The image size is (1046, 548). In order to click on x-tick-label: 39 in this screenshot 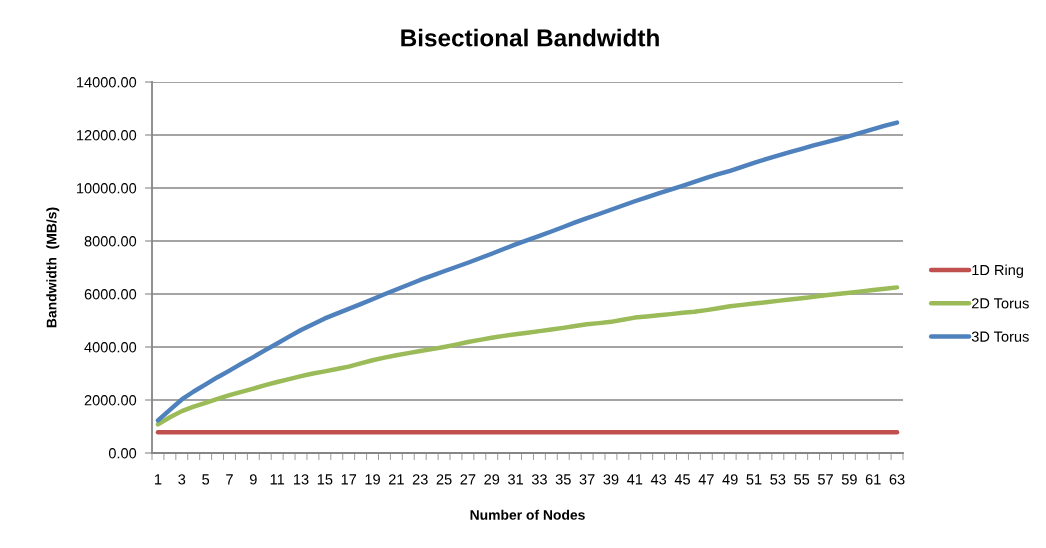, I will do `click(611, 479)`.